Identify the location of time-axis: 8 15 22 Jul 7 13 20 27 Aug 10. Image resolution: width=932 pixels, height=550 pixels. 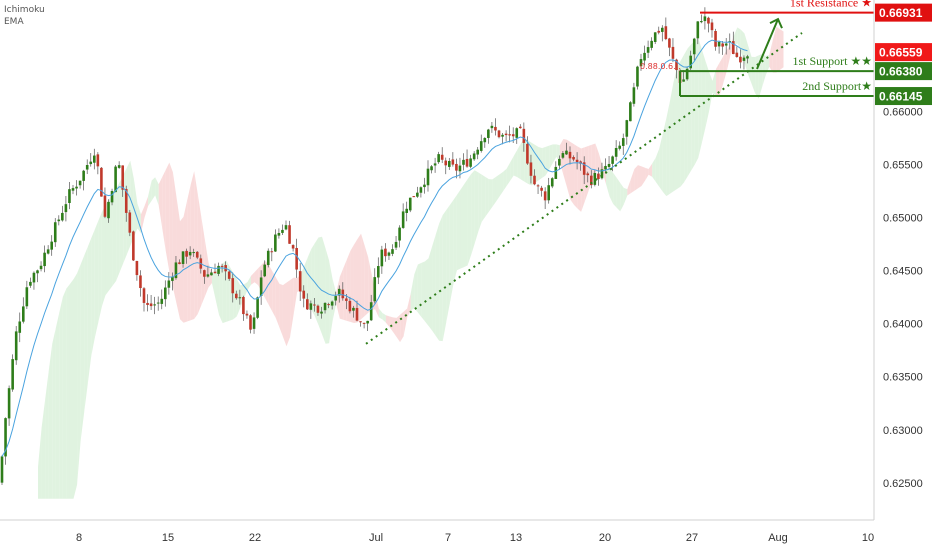
(475, 538).